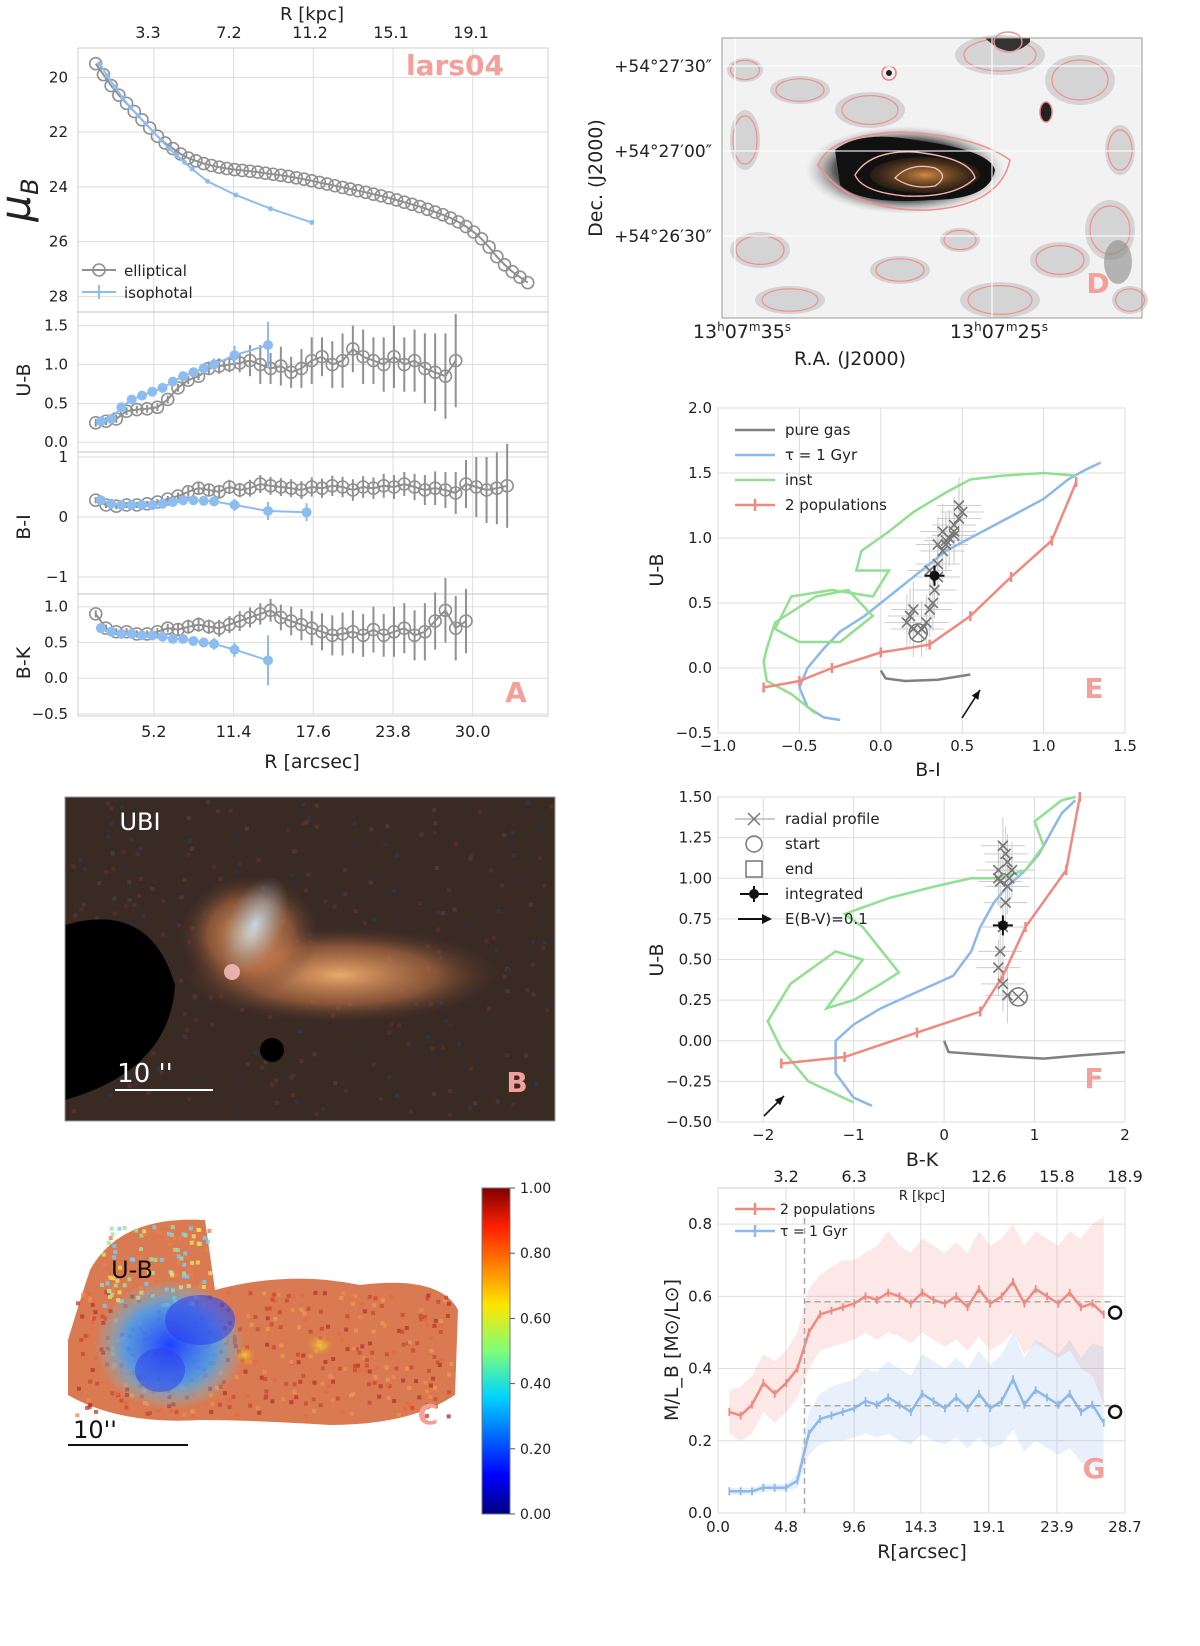 The image size is (1200, 1646). Describe the element at coordinates (234, 731) in the screenshot. I see `x-tick-label: 11.4` at that location.